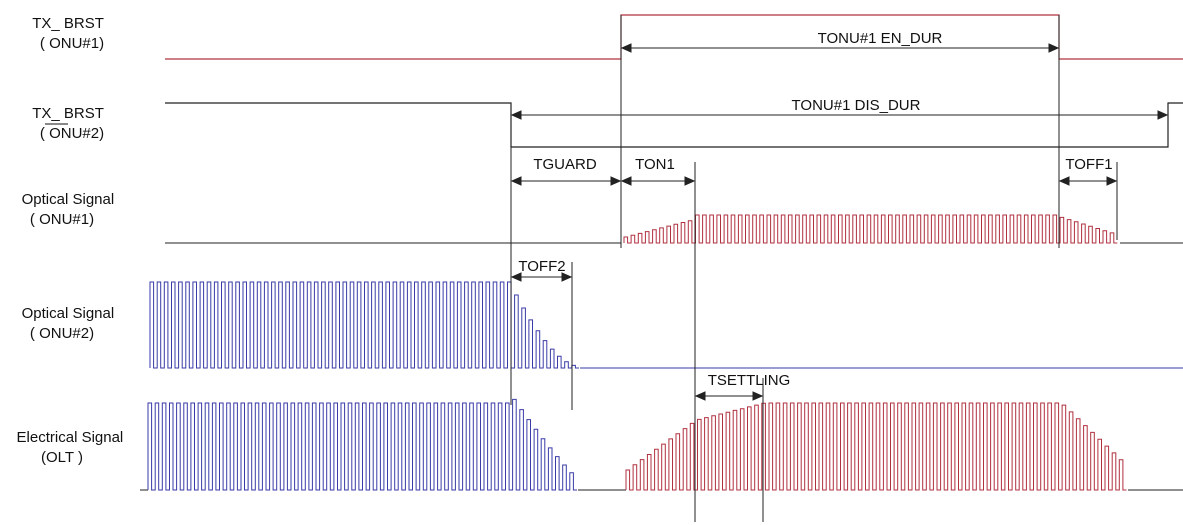  What do you see at coordinates (870, 229) in the screenshot?
I see `optical-onu1-pulse-train` at bounding box center [870, 229].